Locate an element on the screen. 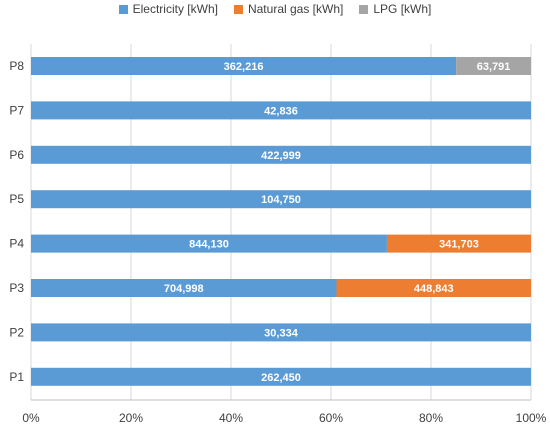  data-label: 341,703 is located at coordinates (459, 245).